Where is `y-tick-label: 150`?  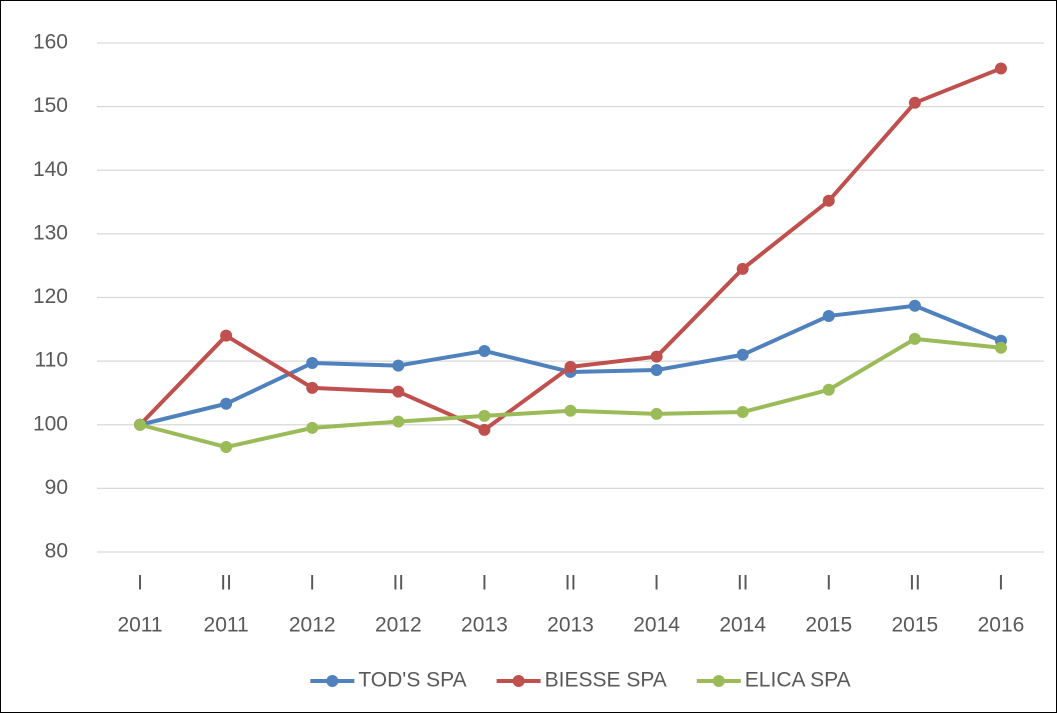 y-tick-label: 150 is located at coordinates (50, 105).